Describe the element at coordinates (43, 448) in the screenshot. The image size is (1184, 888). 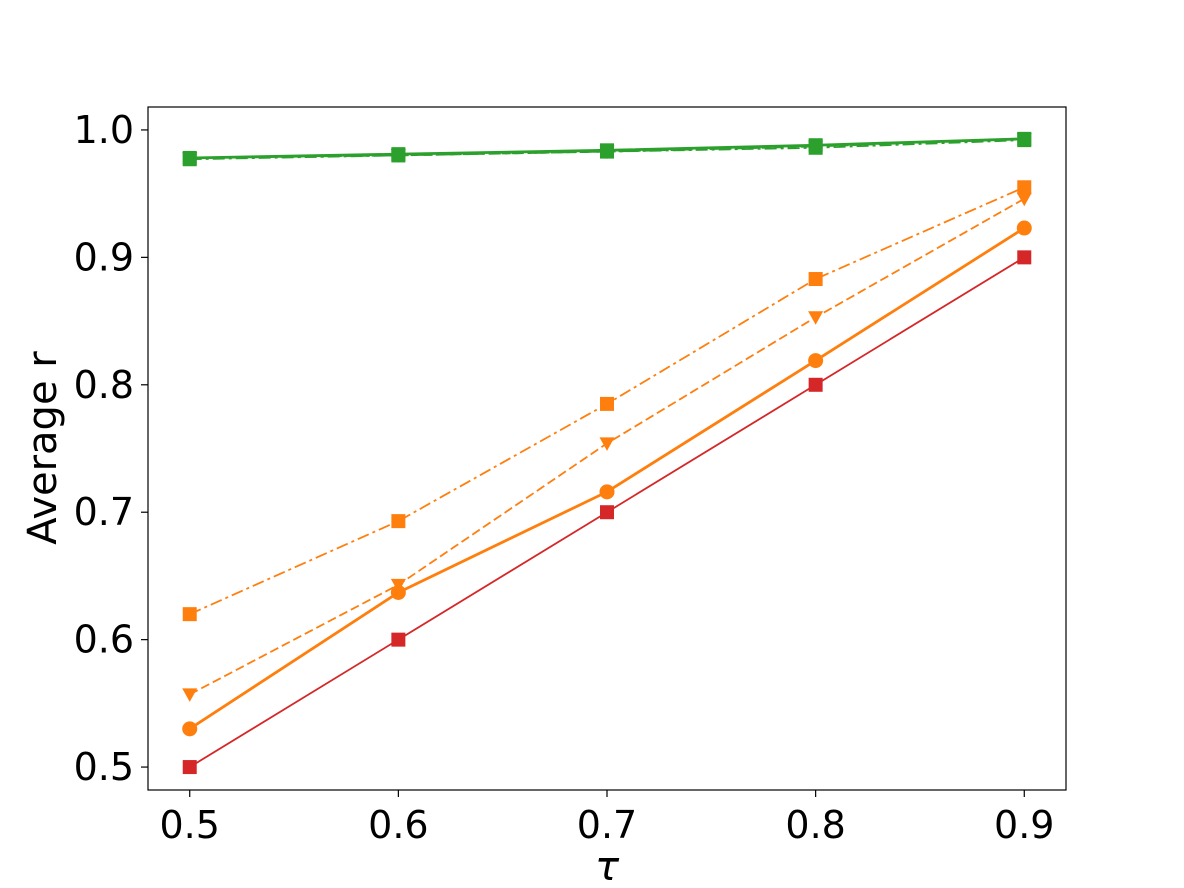
I see `y-axis-label: Average r` at that location.